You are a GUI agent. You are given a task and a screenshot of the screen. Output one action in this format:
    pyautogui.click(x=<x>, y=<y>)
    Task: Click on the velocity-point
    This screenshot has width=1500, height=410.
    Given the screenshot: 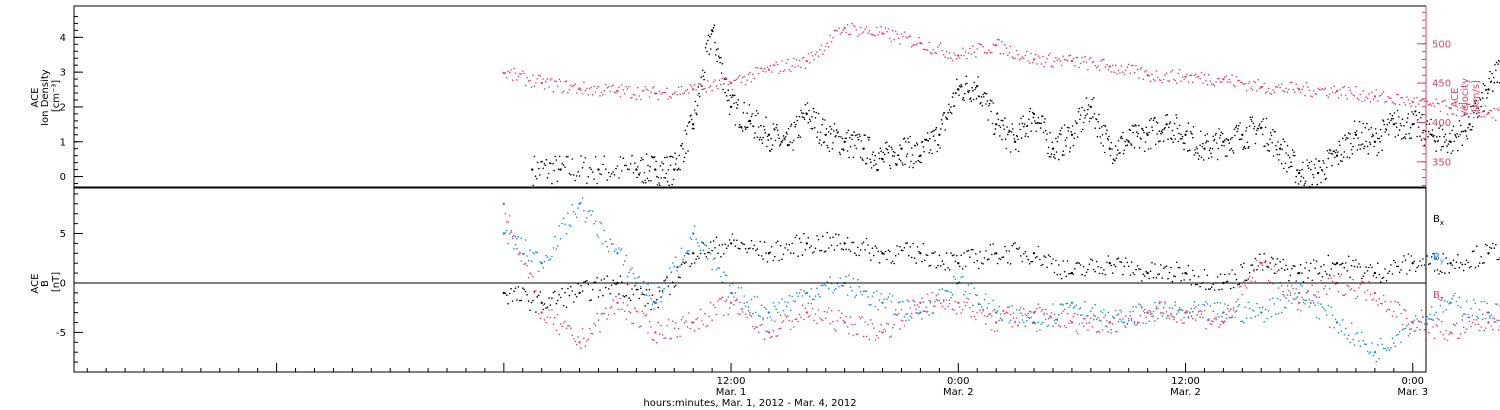 What is the action you would take?
    pyautogui.click(x=844, y=28)
    